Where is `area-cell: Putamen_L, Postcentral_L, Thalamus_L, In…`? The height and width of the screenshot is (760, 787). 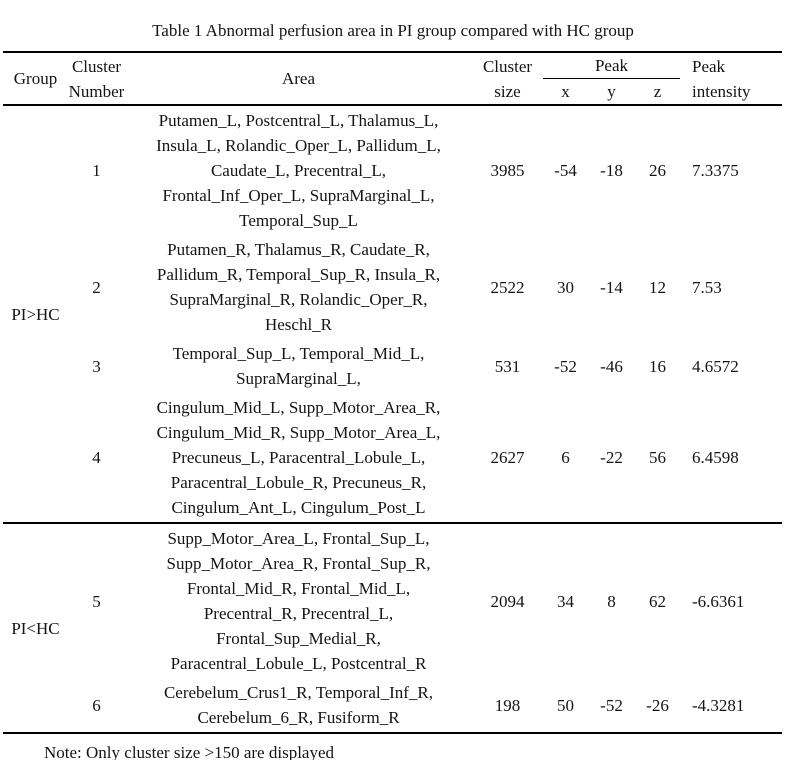 area-cell: Putamen_L, Postcentral_L, Thalamus_L, In… is located at coordinates (298, 170).